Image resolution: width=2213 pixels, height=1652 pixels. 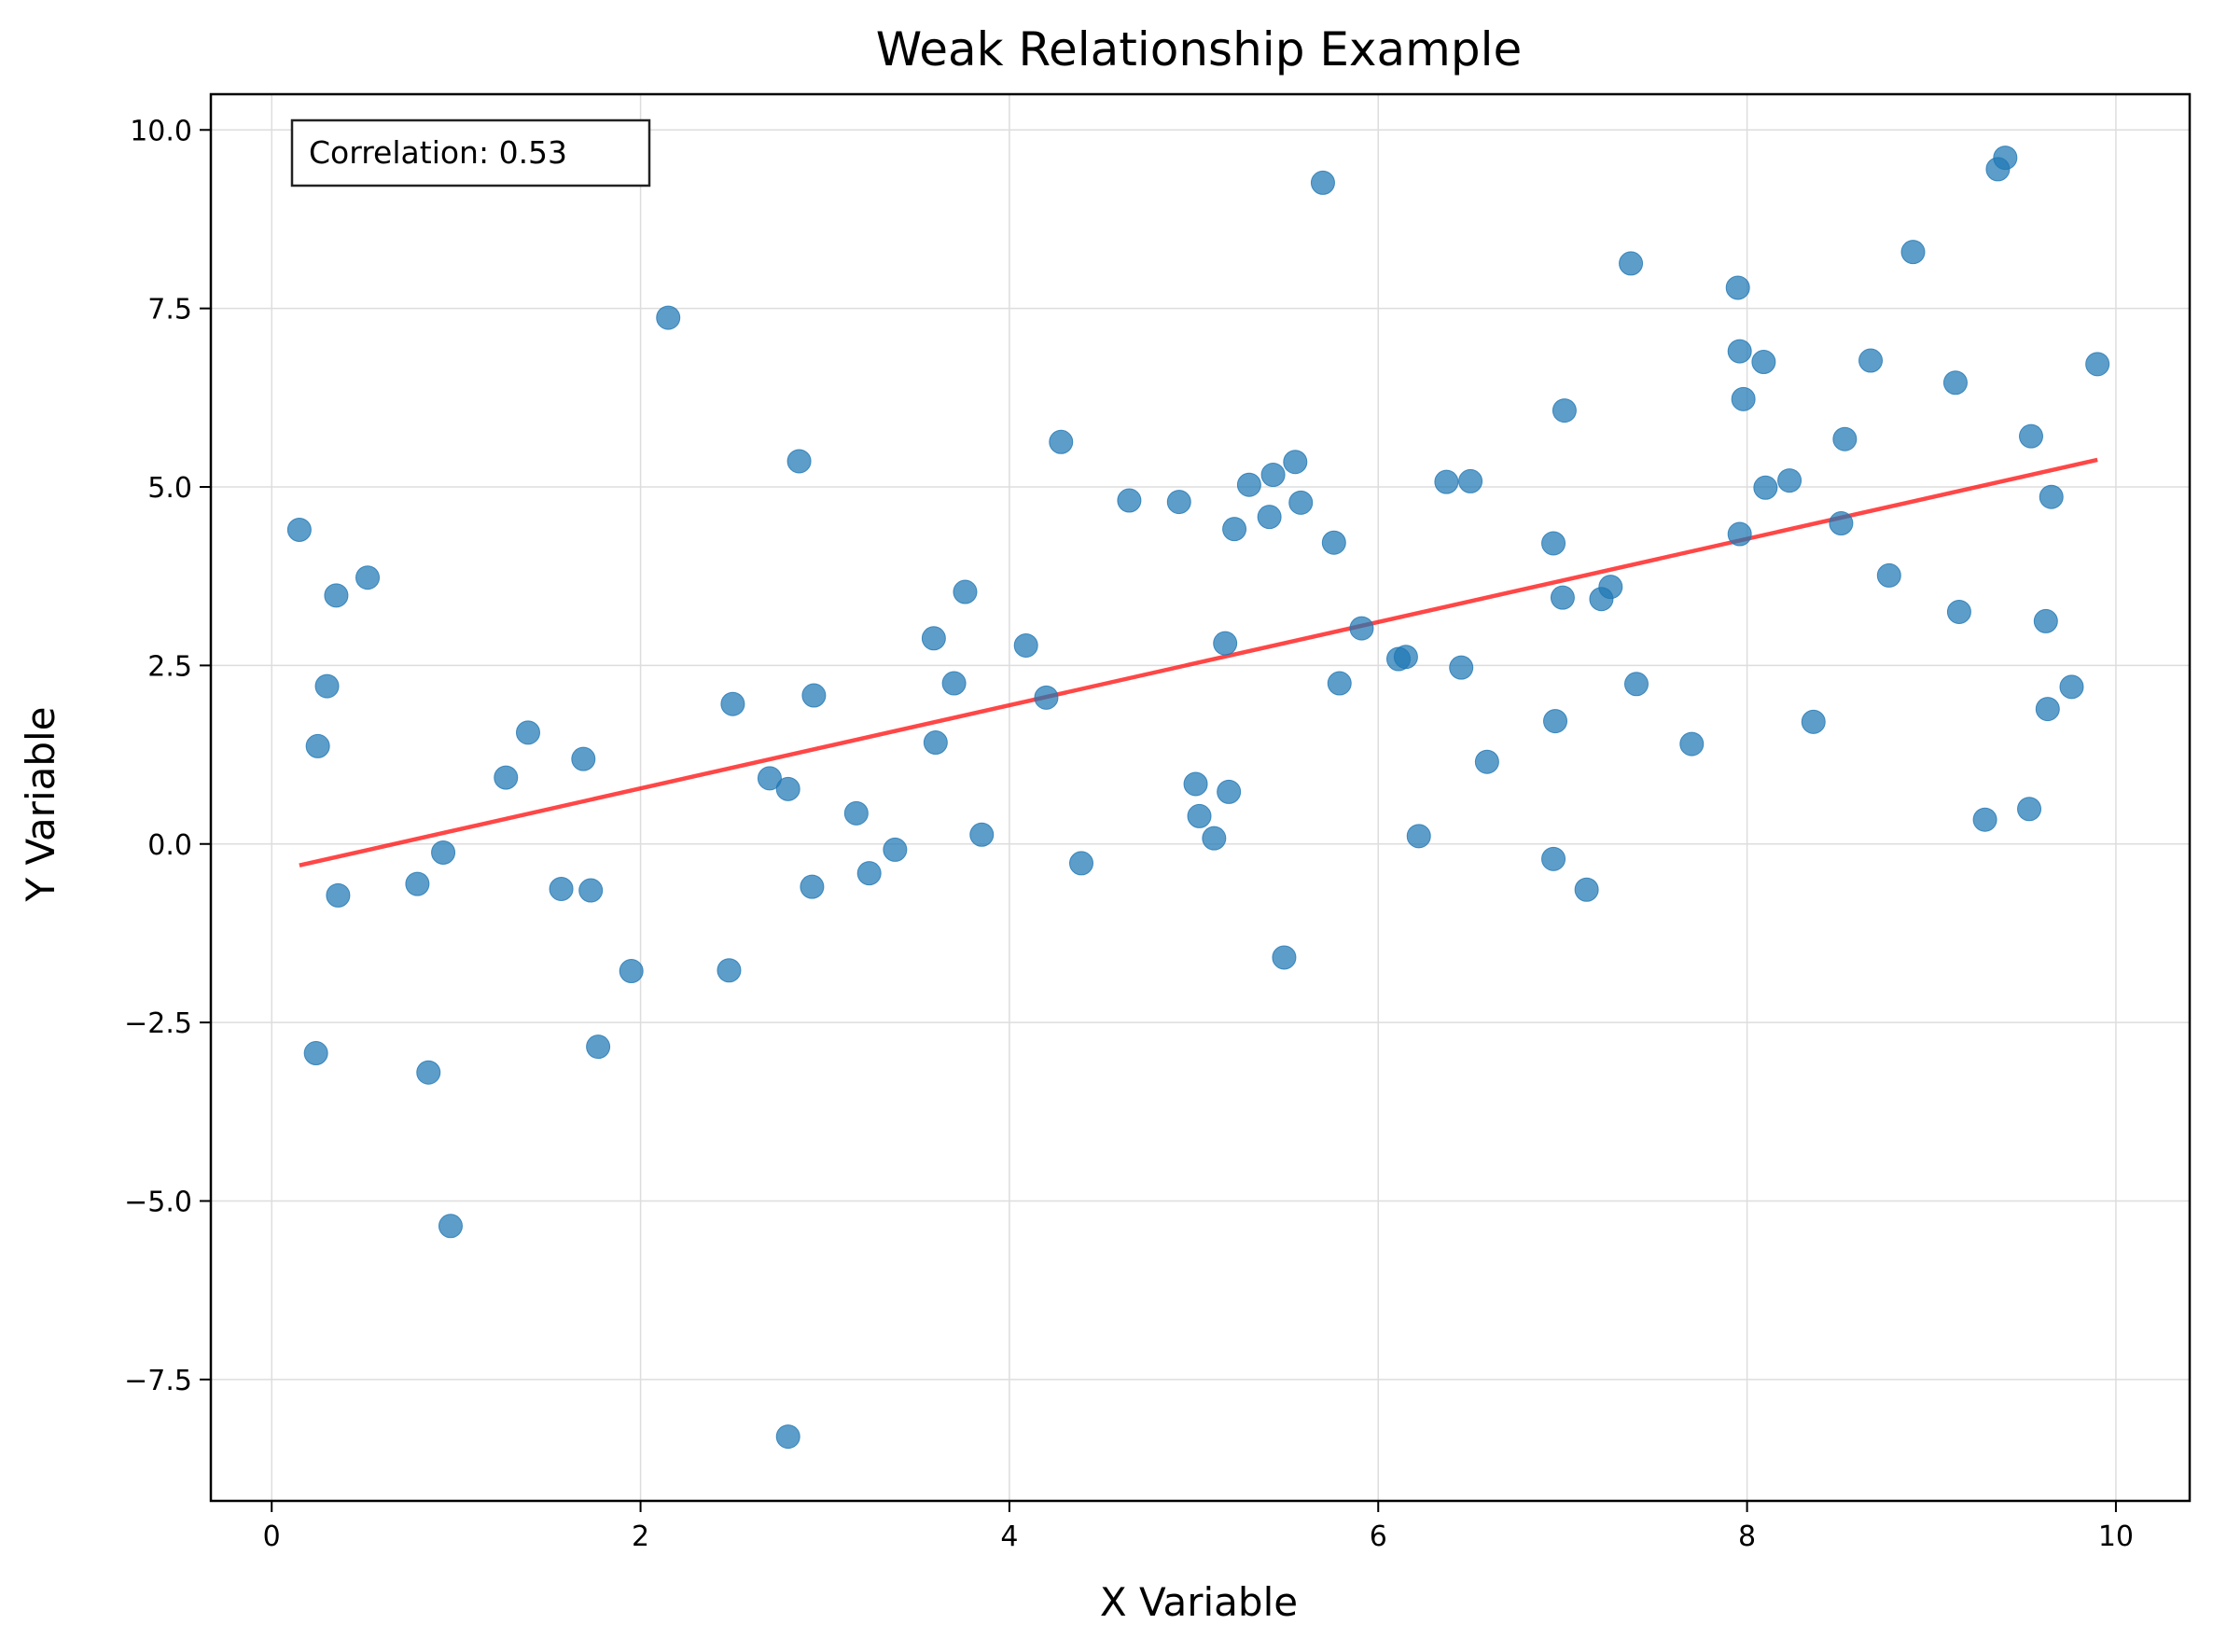 What do you see at coordinates (169, 310) in the screenshot?
I see `y-tick-label: 7.5` at bounding box center [169, 310].